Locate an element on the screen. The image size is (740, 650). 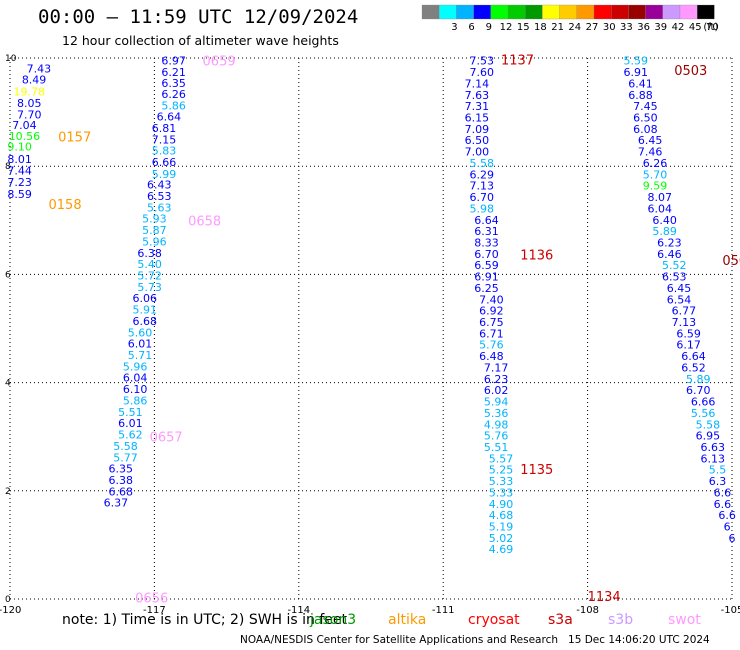
wave-height-value: 6.38 is located at coordinates (149, 253).